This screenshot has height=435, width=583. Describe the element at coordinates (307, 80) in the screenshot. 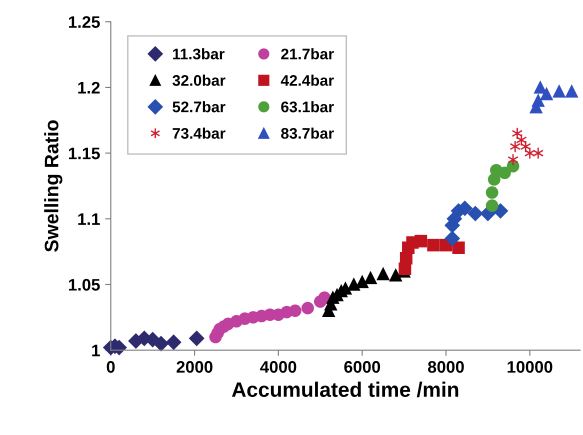

I see `legend-label: 42.4bar` at that location.